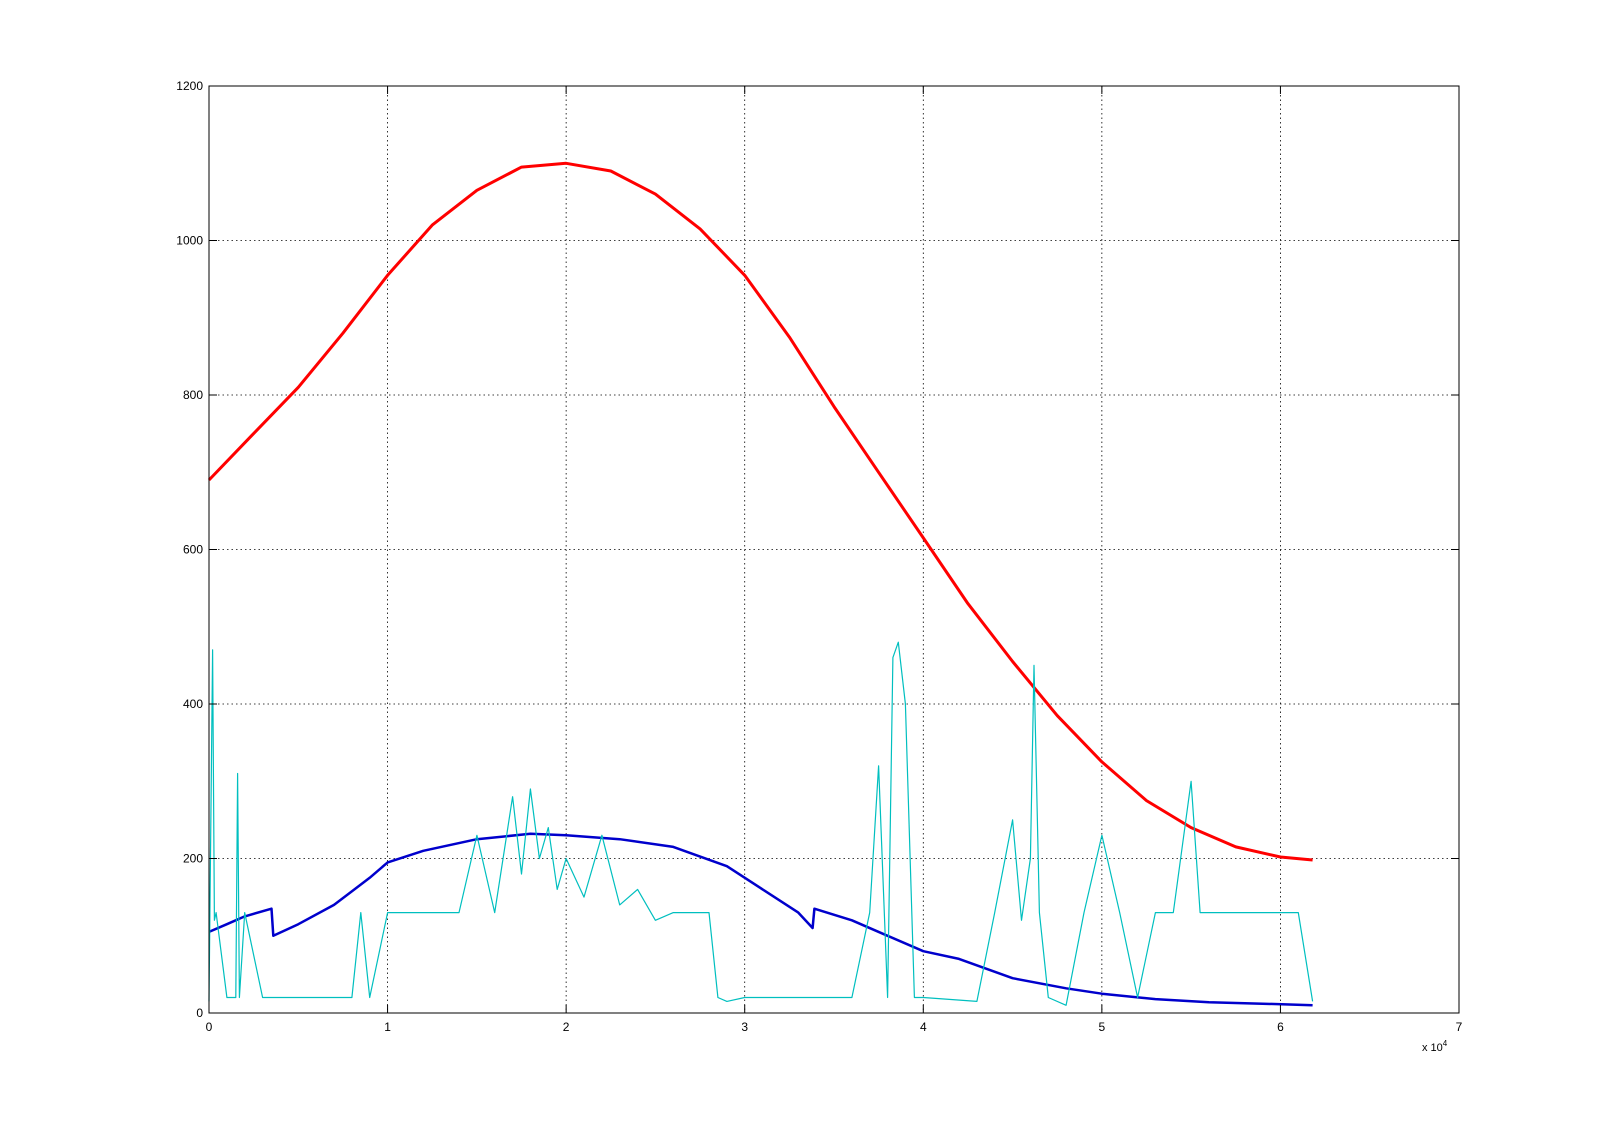 Image resolution: width=1601 pixels, height=1131 pixels. What do you see at coordinates (209, 1027) in the screenshot?
I see `x-tick-label: 0` at bounding box center [209, 1027].